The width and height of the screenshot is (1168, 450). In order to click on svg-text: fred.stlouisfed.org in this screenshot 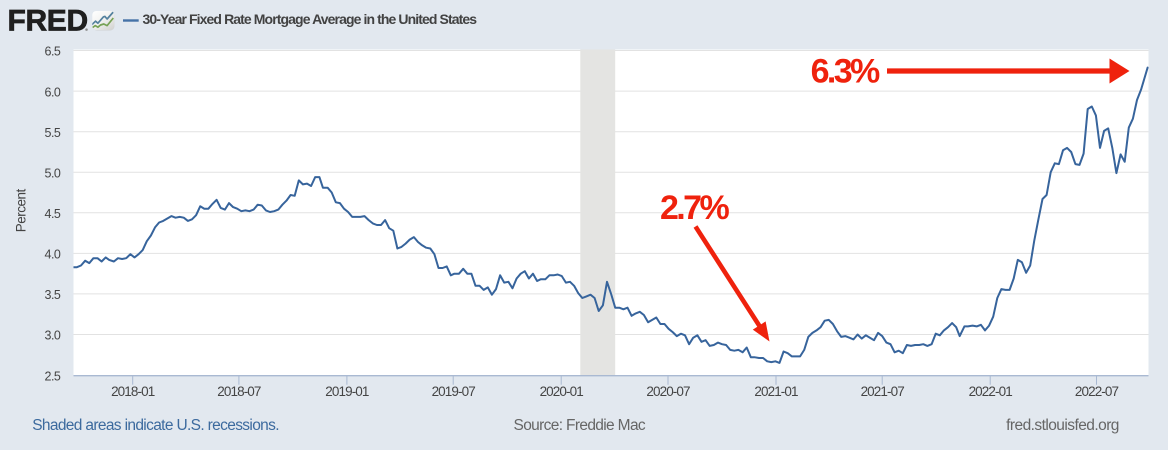, I will do `click(1062, 425)`.